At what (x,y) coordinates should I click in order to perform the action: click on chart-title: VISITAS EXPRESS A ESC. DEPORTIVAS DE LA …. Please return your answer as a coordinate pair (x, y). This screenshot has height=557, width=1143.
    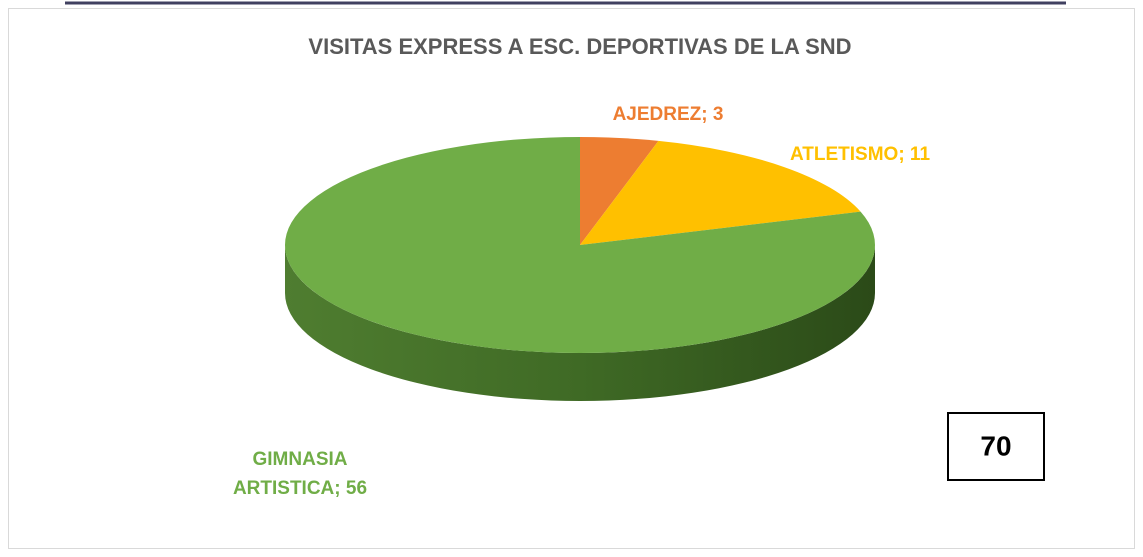
    Looking at the image, I should click on (579, 46).